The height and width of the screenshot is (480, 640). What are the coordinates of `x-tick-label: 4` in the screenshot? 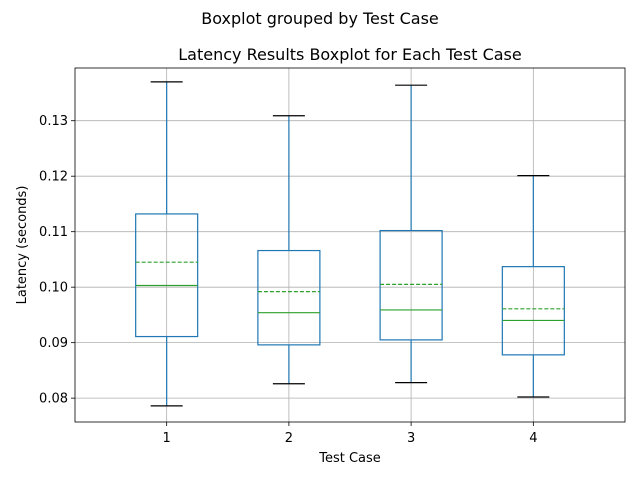 It's located at (533, 438).